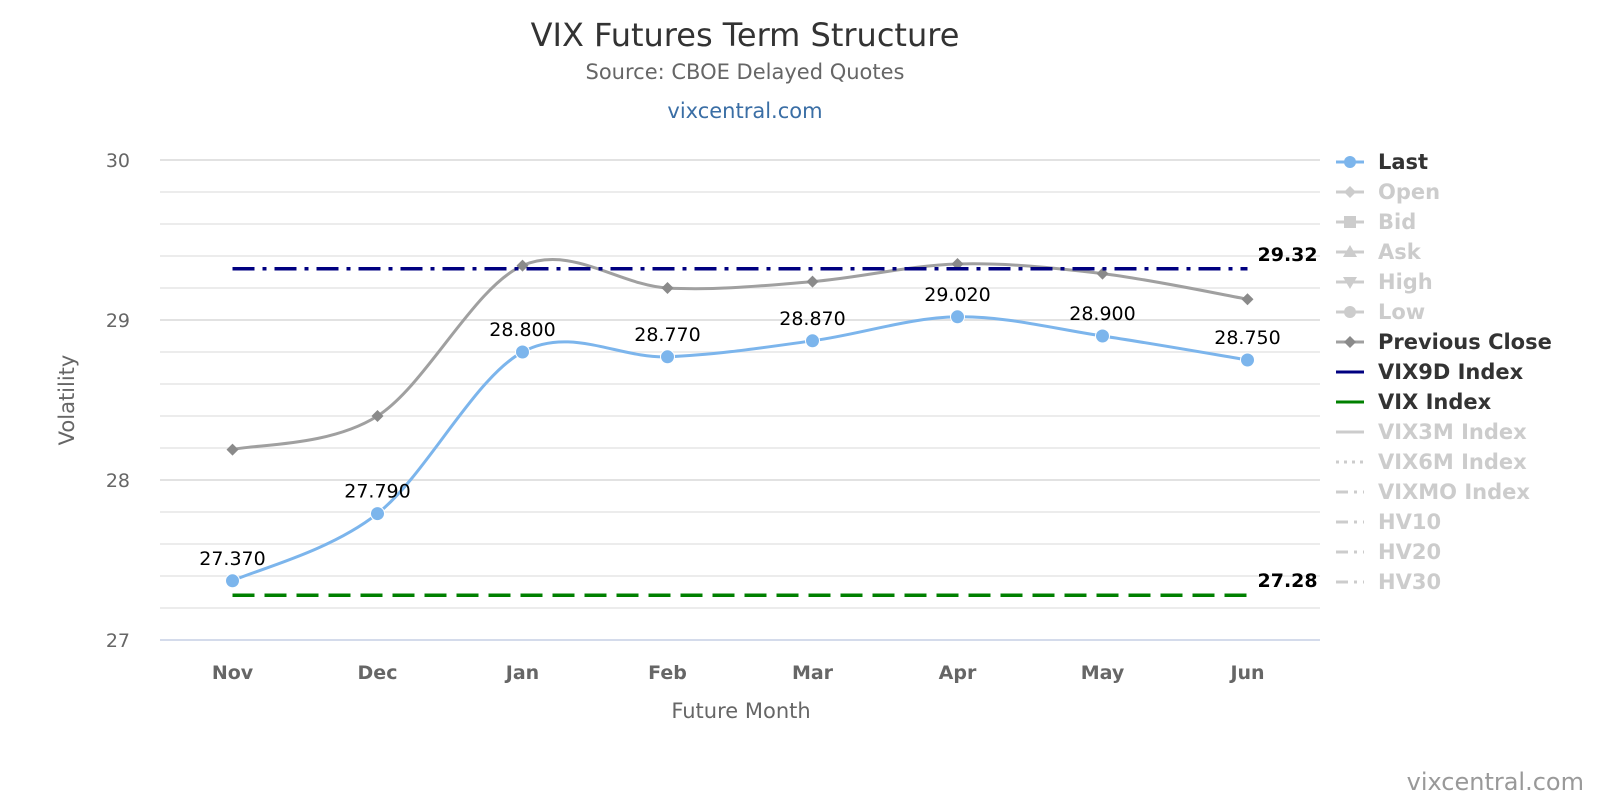 The width and height of the screenshot is (1600, 800). I want to click on last-data-label-feb: 28.770, so click(667, 335).